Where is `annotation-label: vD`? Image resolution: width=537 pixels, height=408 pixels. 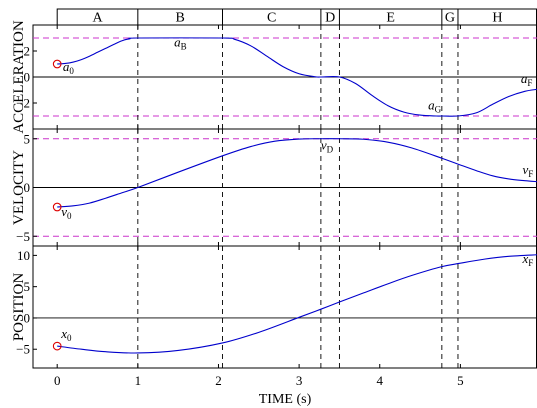
annotation-label: vD is located at coordinates (327, 145).